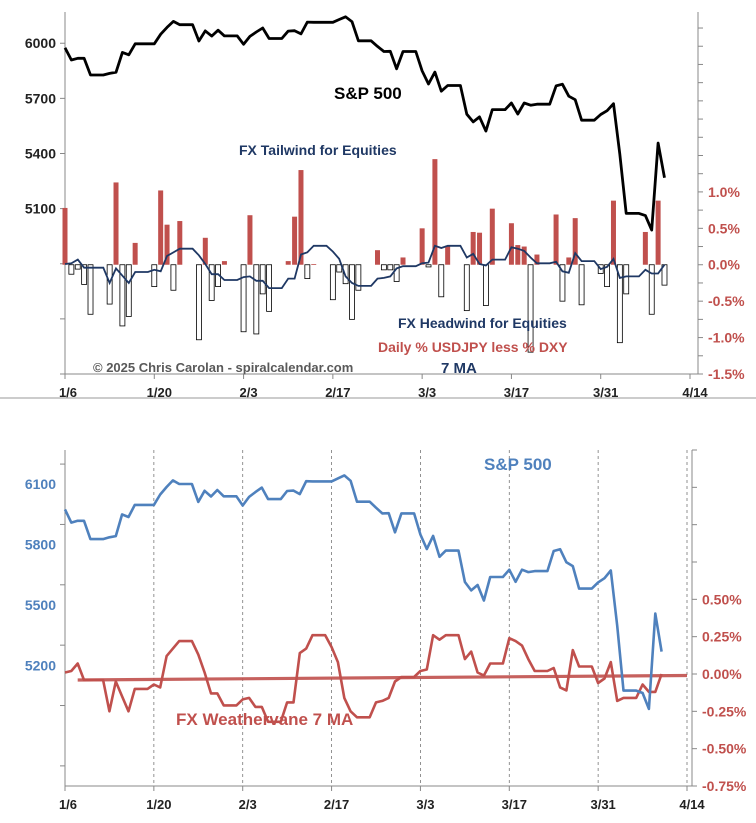 This screenshot has height=823, width=756. I want to click on fx-7ma-line, so click(365, 267).